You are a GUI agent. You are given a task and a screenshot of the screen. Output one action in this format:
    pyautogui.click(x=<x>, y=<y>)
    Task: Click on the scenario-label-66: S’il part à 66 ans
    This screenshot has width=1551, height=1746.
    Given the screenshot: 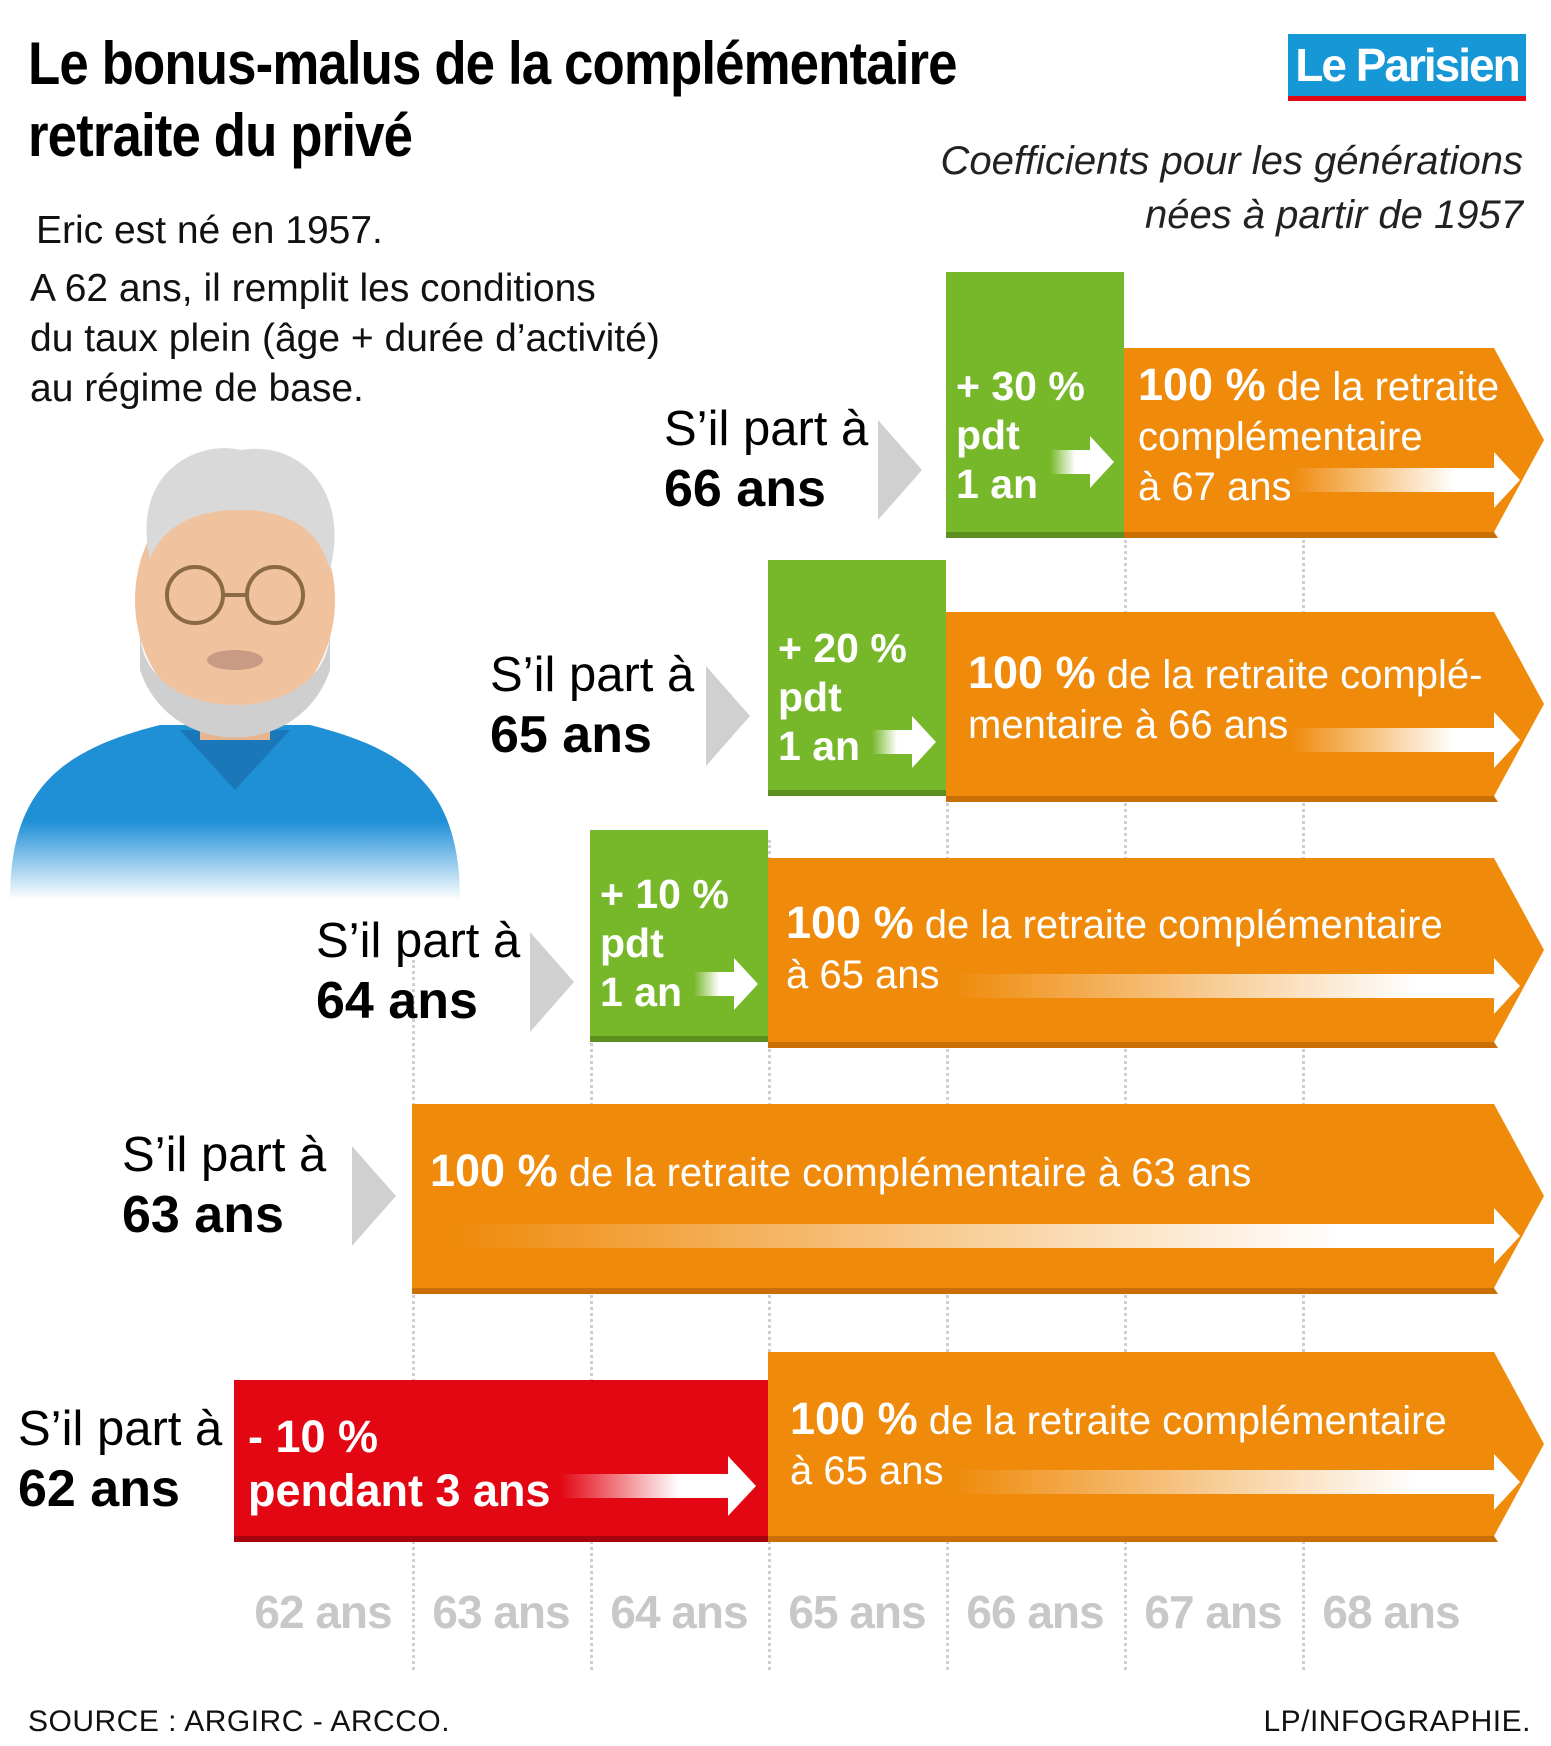 What is the action you would take?
    pyautogui.click(x=766, y=460)
    